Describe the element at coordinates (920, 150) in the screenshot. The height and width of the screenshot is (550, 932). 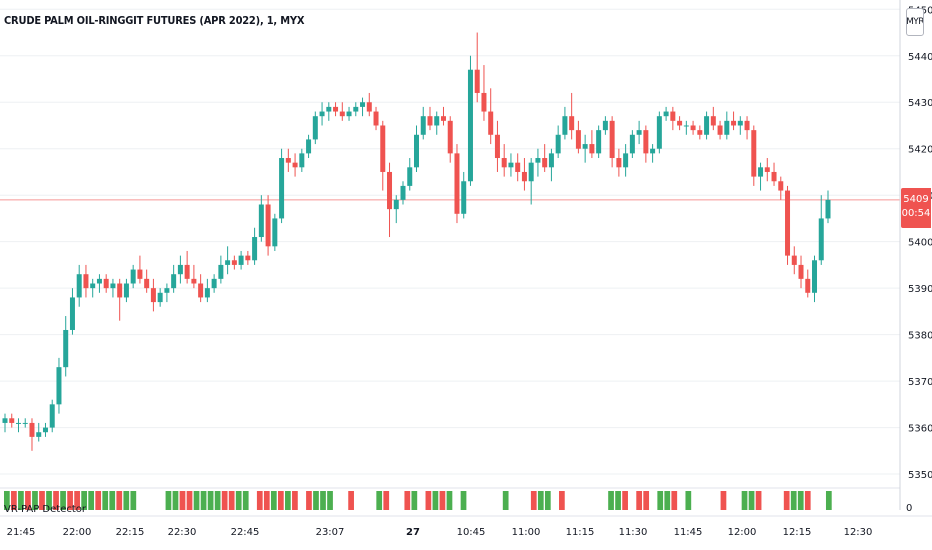
I see `price-tick-label: 5420` at that location.